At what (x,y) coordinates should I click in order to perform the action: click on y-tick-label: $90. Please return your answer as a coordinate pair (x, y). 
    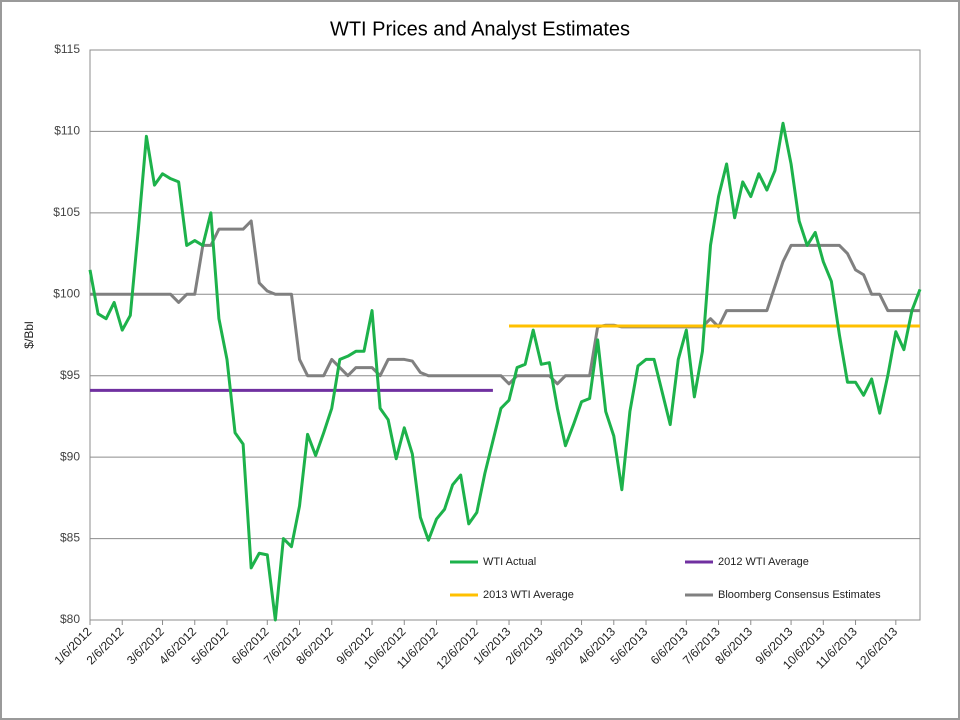
    Looking at the image, I should click on (70, 456).